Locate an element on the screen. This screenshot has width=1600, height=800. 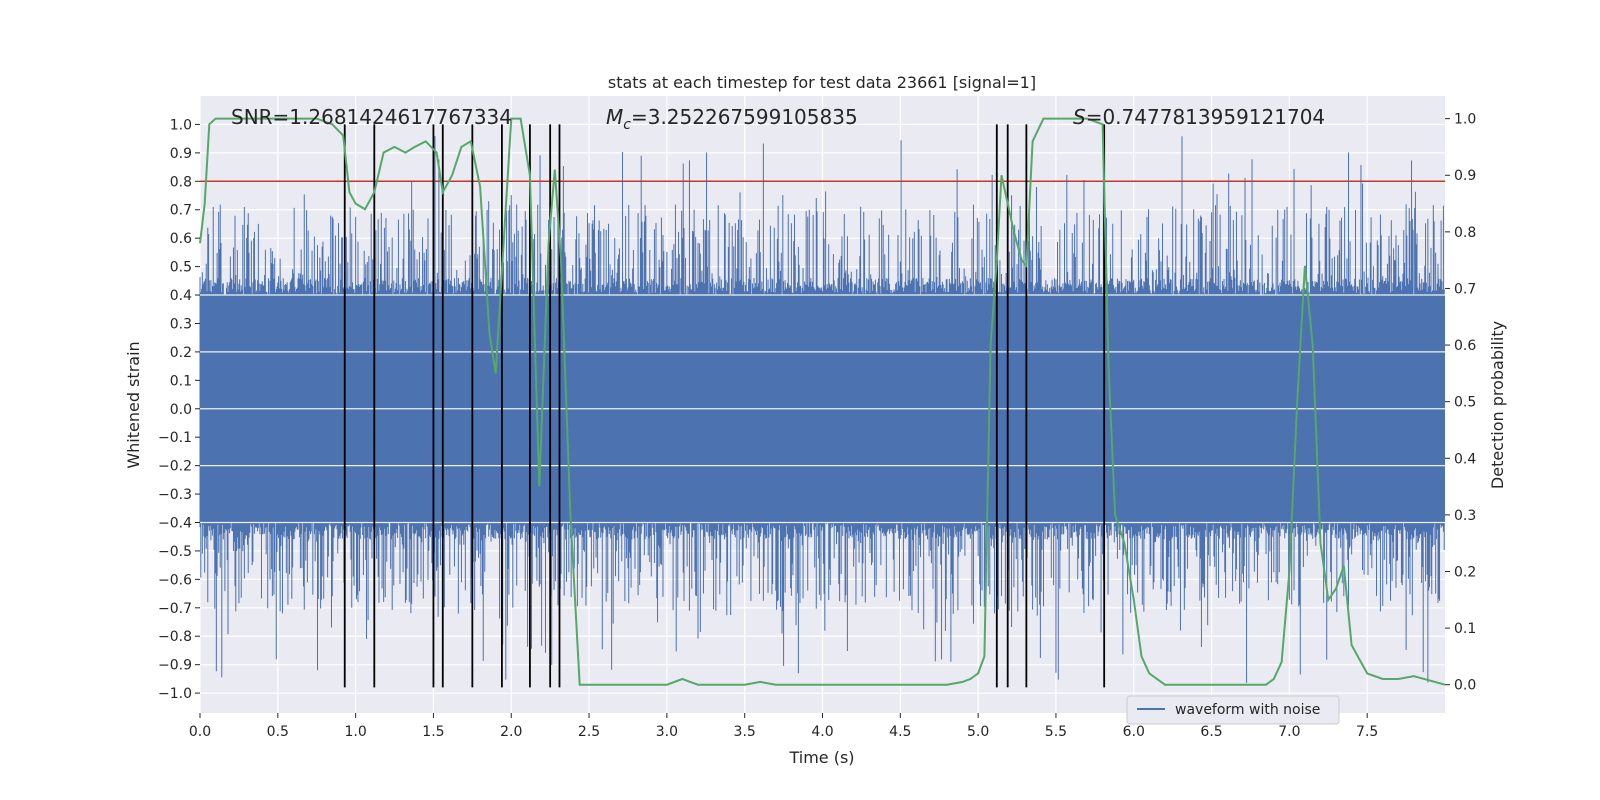
y-left-tick-label: 0.1 is located at coordinates (181, 381).